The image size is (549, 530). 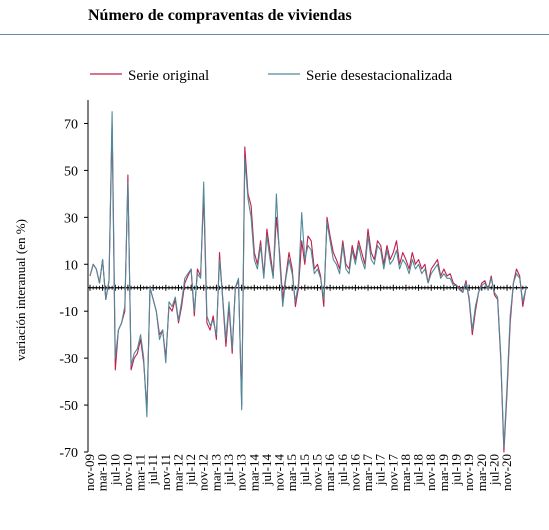 What do you see at coordinates (68, 312) in the screenshot?
I see `y-tick-label: -10` at bounding box center [68, 312].